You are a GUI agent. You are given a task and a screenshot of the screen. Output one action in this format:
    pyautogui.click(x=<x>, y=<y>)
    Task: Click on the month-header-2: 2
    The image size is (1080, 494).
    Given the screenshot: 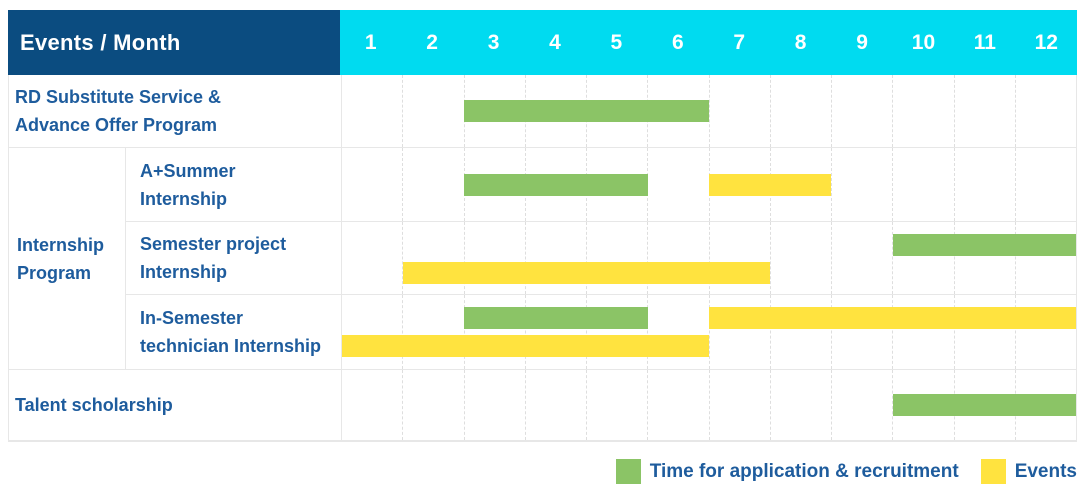 What is the action you would take?
    pyautogui.click(x=432, y=42)
    